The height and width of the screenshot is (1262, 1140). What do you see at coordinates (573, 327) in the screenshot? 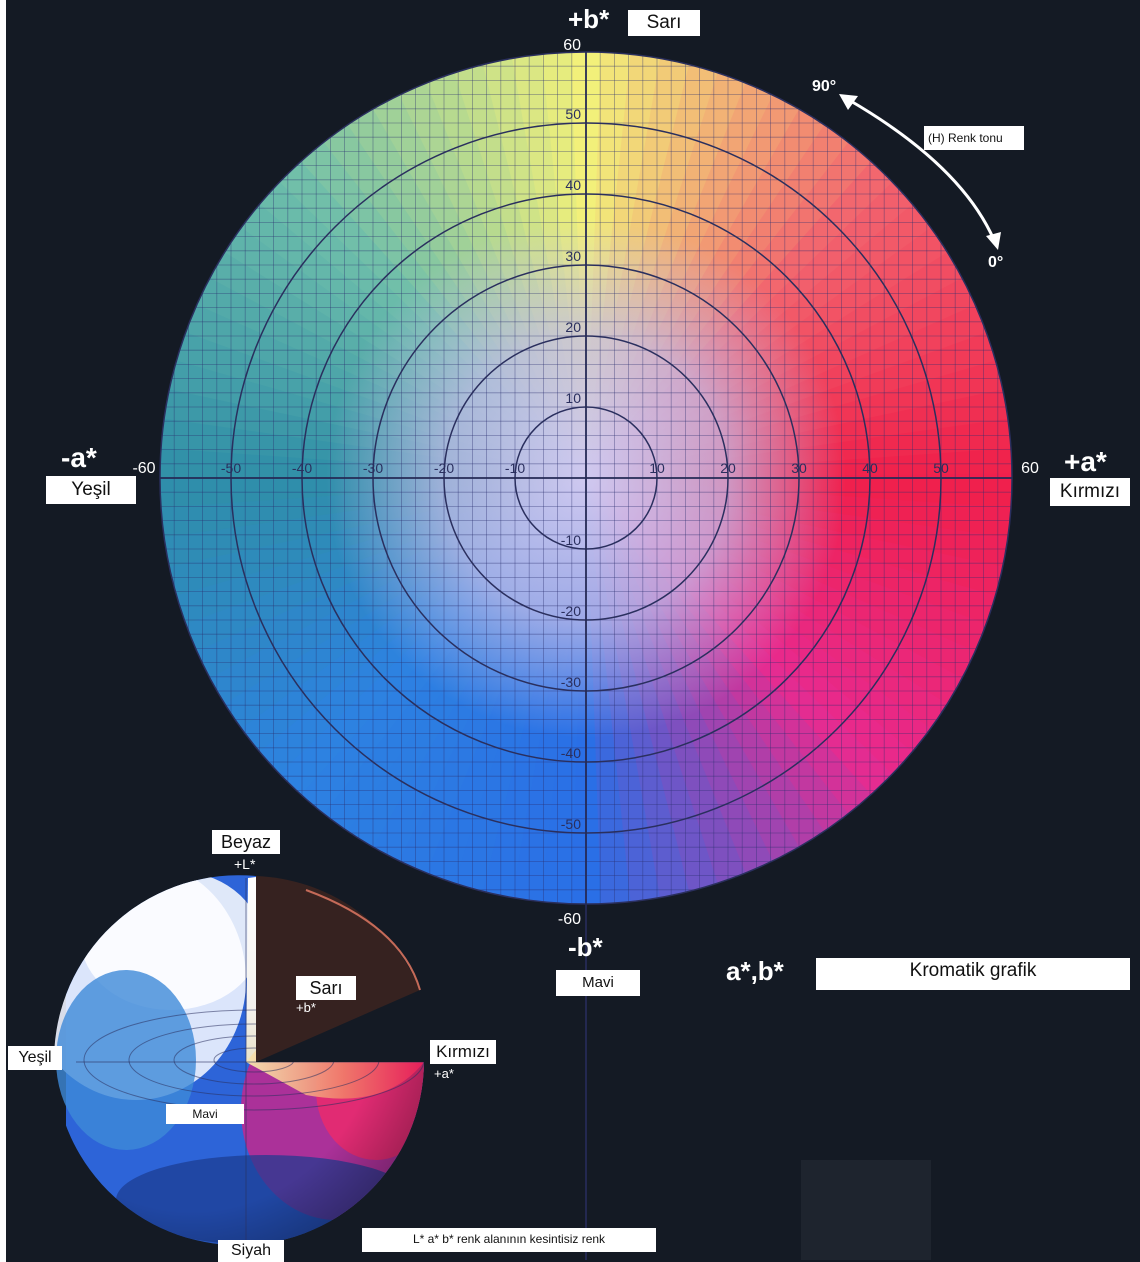
I see `b-axis-tick-label: 20` at bounding box center [573, 327].